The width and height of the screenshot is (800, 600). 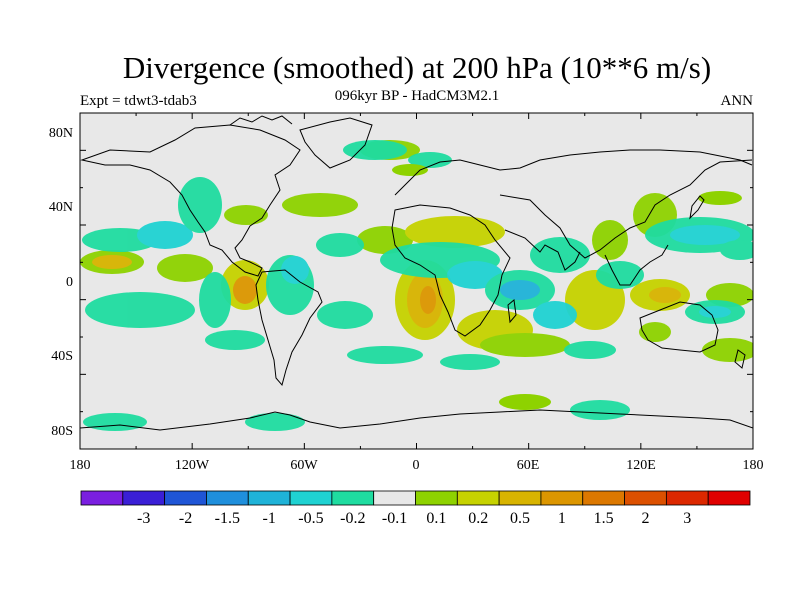 I want to click on colorbar-label: 0.1, so click(x=436, y=518).